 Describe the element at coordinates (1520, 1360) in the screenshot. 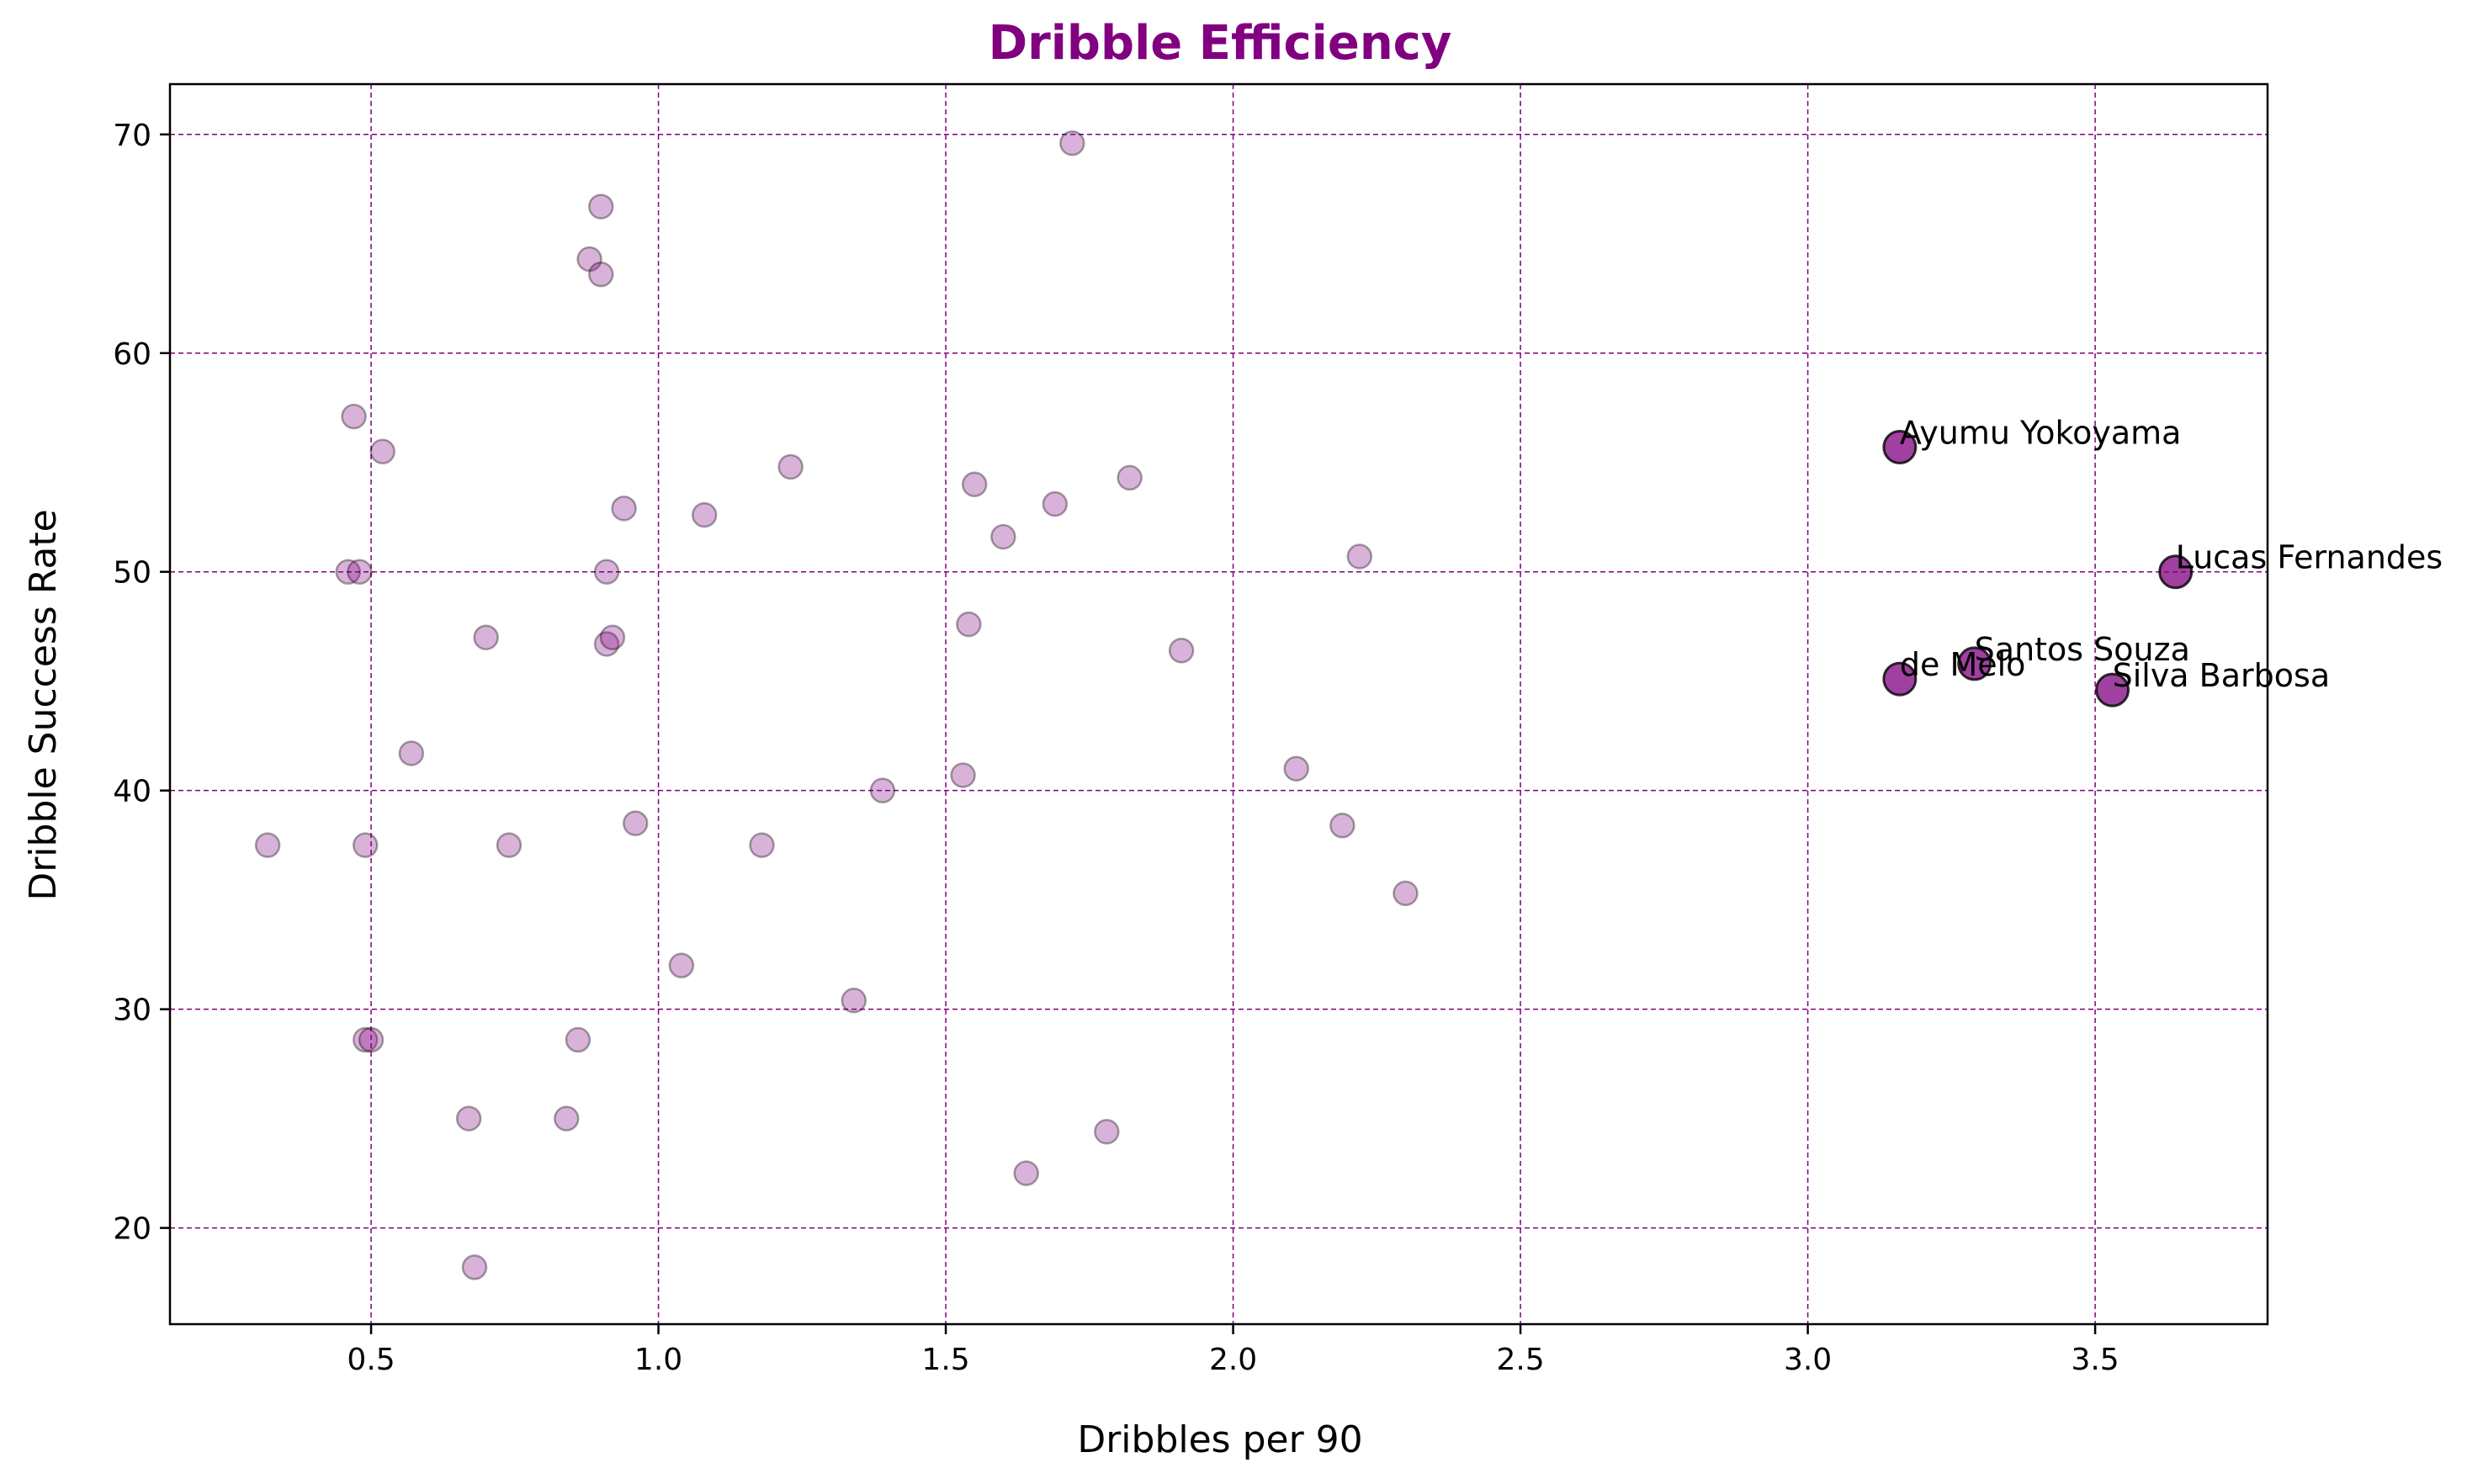

I see `x-tick-label: 2.5` at that location.